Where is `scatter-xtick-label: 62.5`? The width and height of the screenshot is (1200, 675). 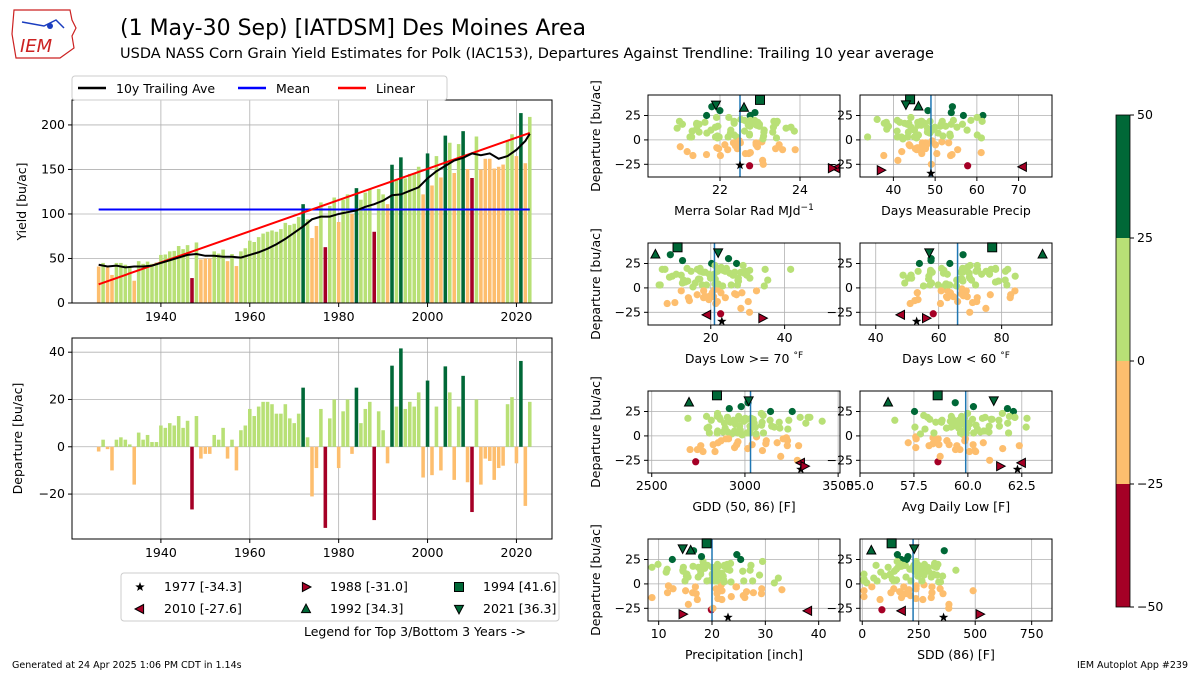 scatter-xtick-label: 62.5 is located at coordinates (1022, 485).